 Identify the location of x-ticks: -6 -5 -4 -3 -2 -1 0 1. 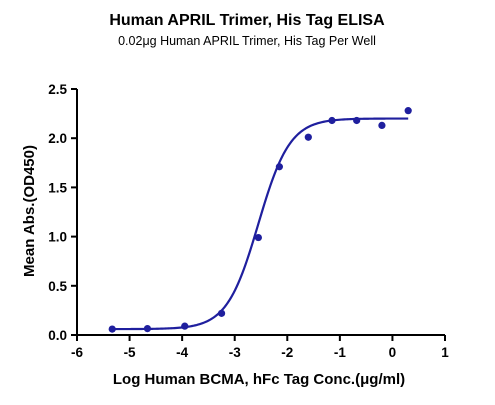
(260, 347).